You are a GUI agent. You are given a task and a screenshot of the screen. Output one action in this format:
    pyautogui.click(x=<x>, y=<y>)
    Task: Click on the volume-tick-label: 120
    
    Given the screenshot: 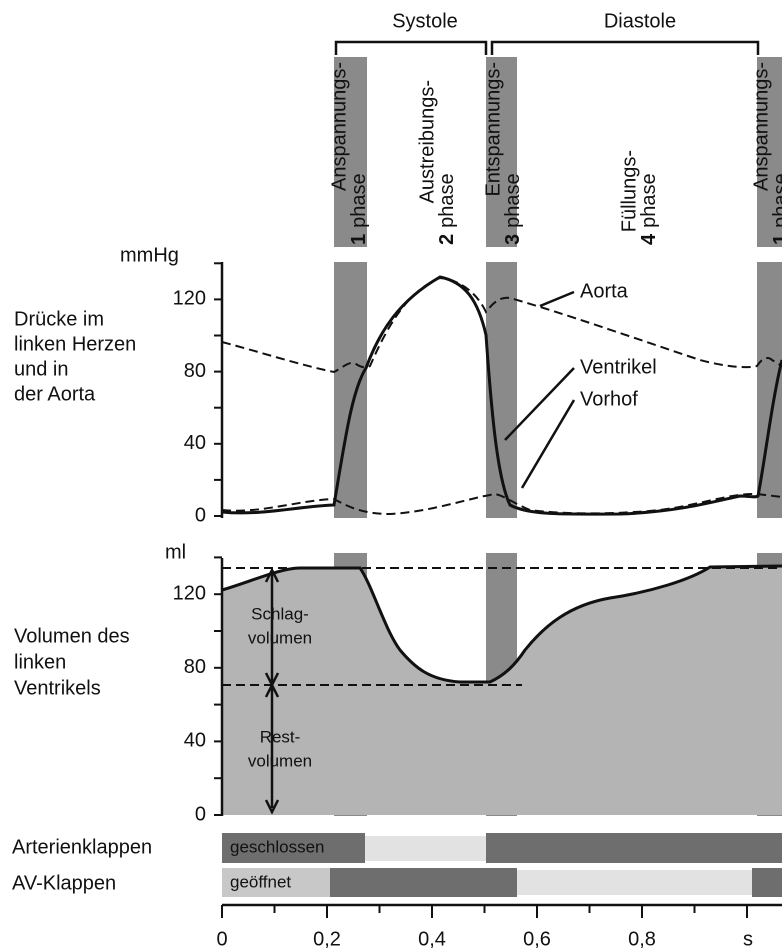 What is the action you would take?
    pyautogui.click(x=189, y=593)
    